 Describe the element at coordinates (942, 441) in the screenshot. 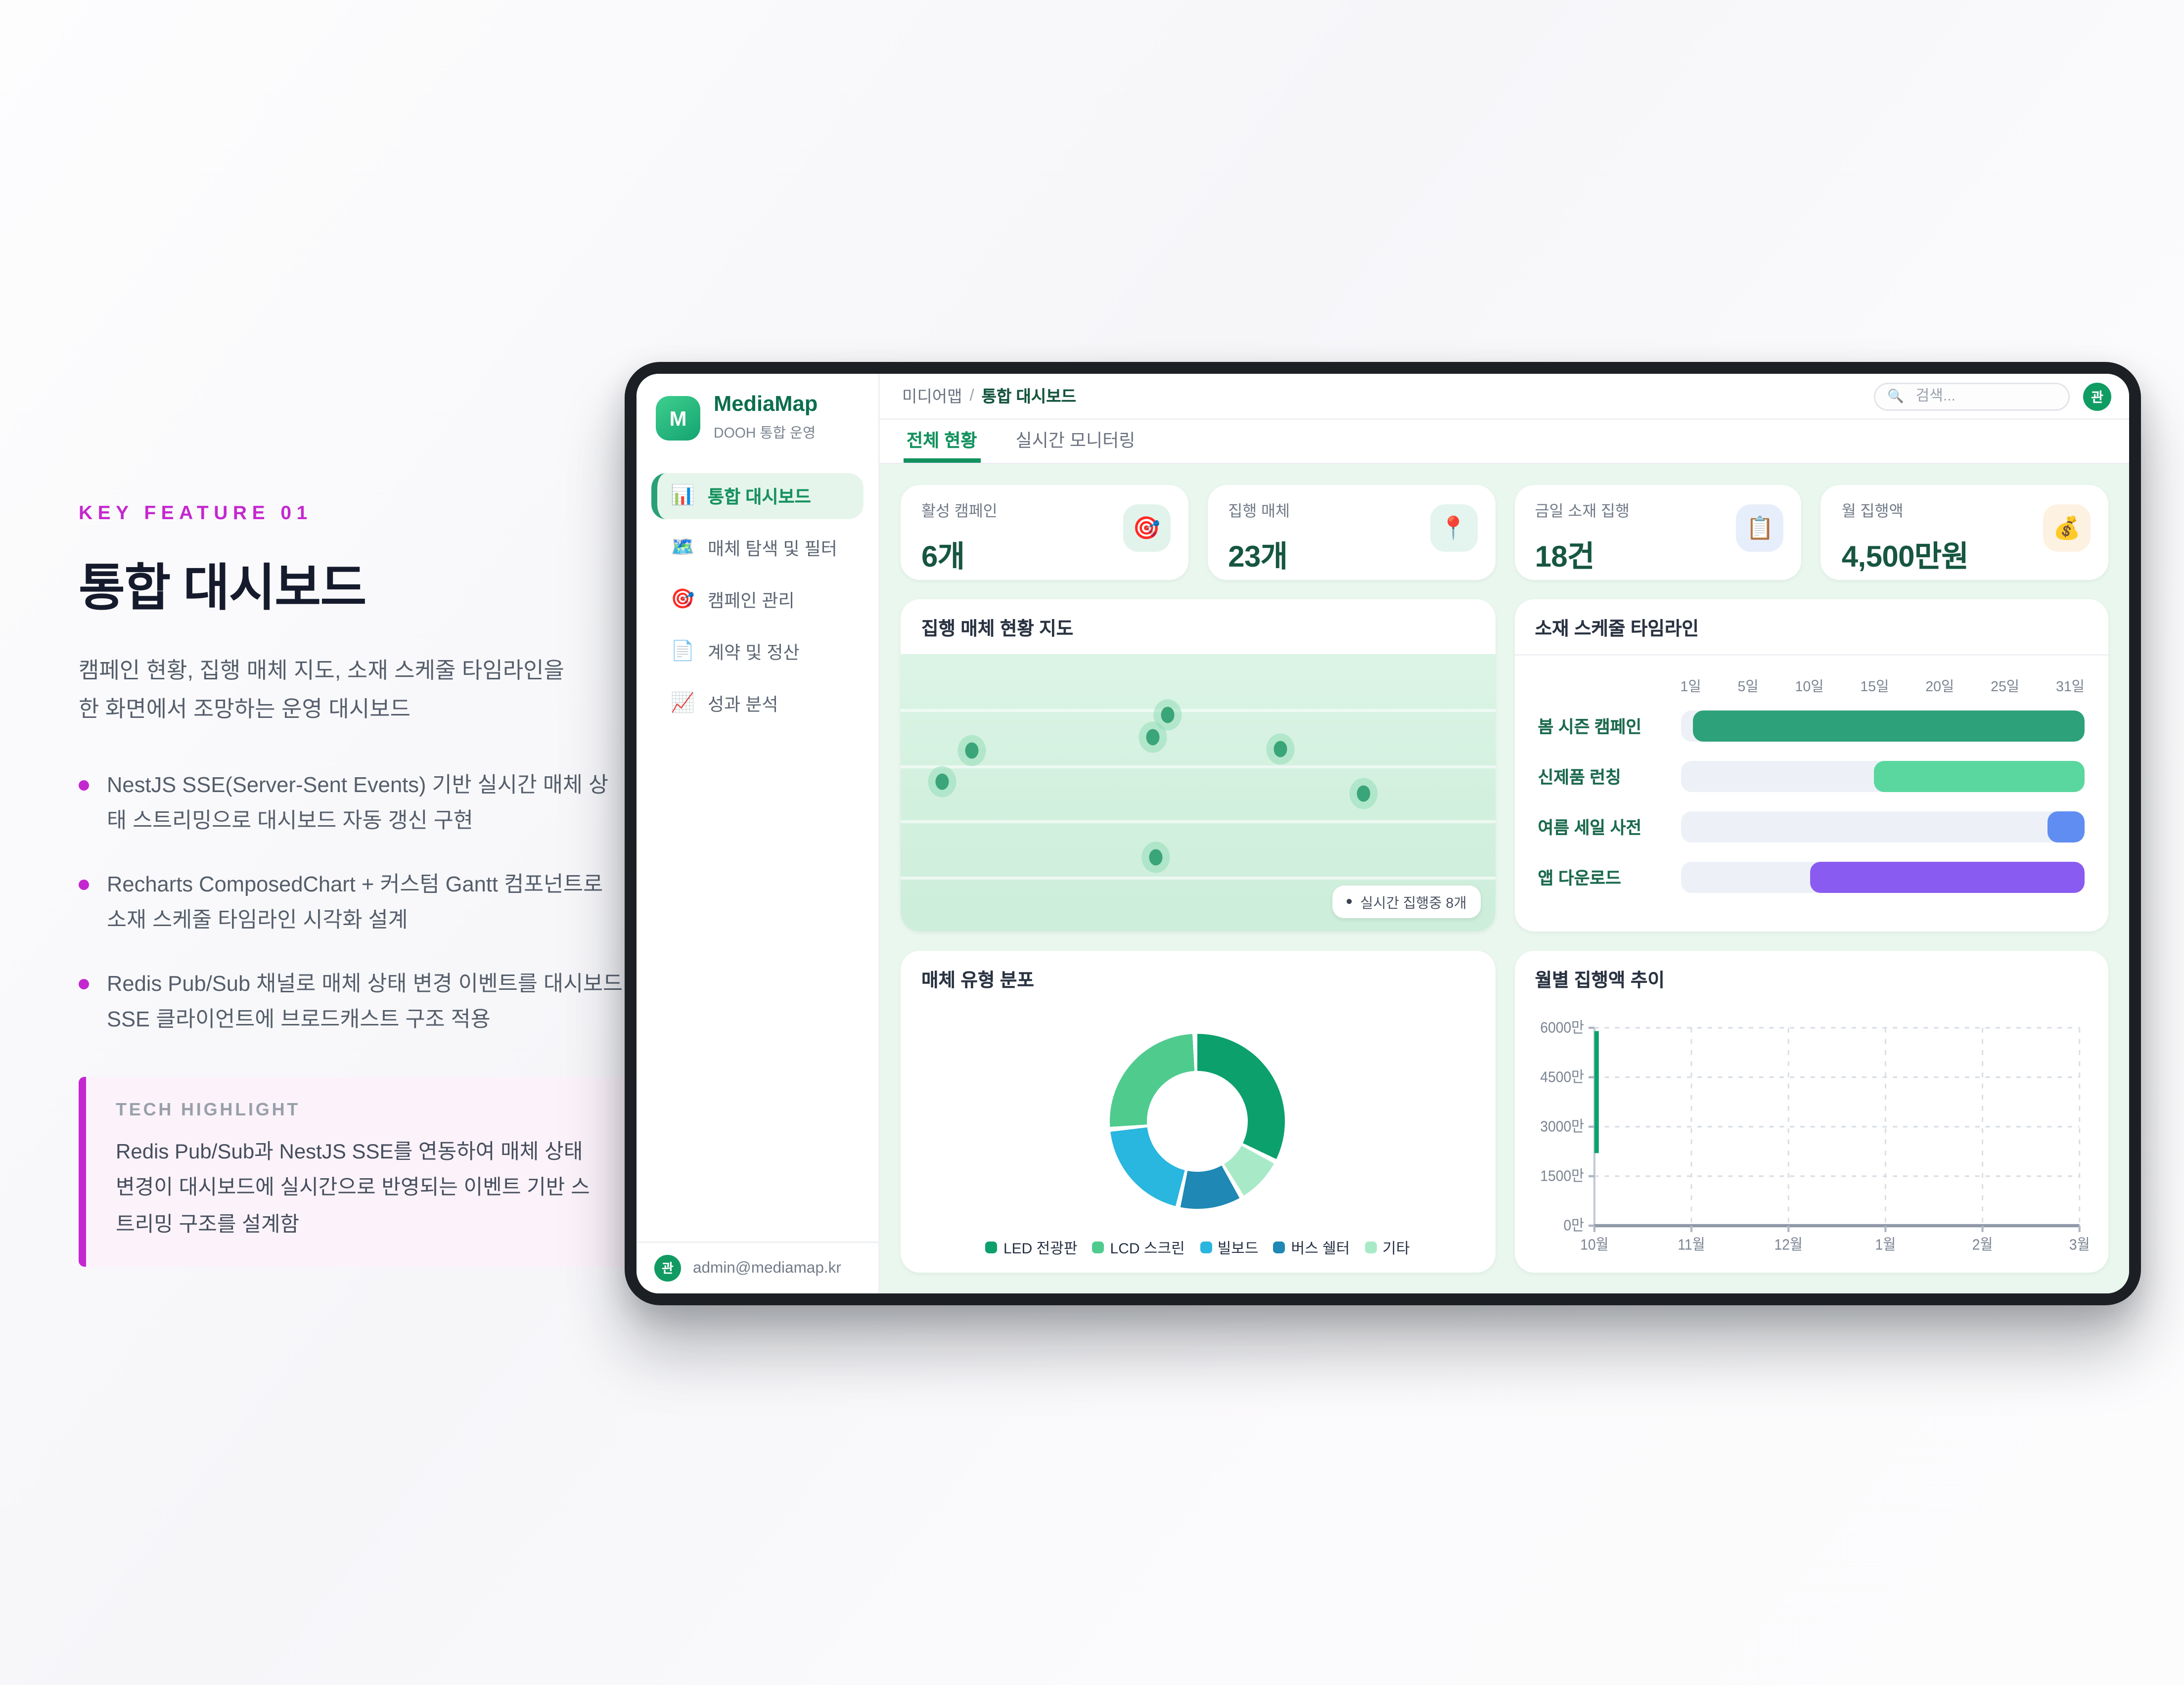

I see `tab-overview: 전체 현황` at that location.